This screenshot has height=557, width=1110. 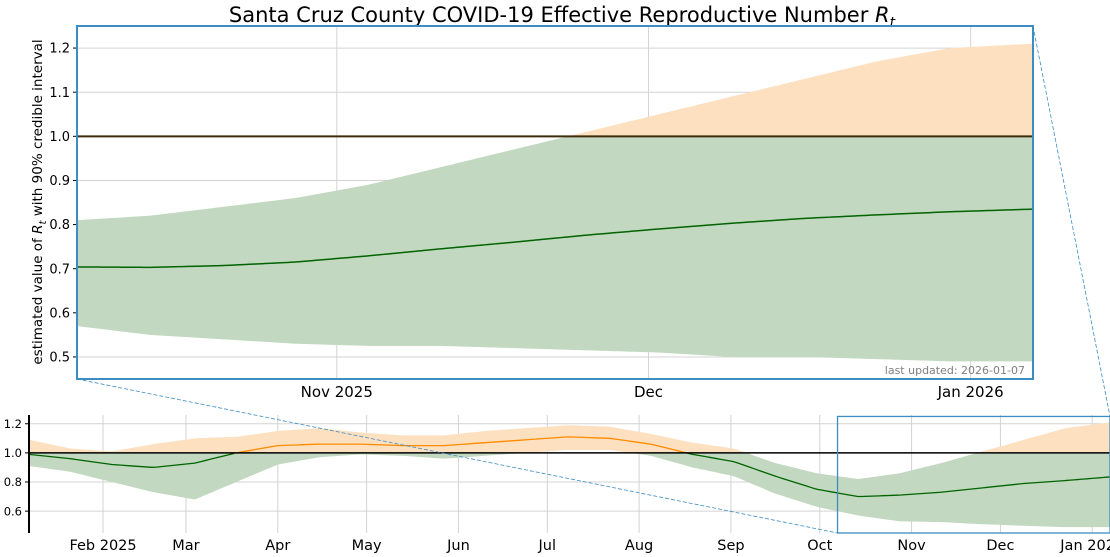 I want to click on x-tick-label: Mar, so click(x=185, y=546).